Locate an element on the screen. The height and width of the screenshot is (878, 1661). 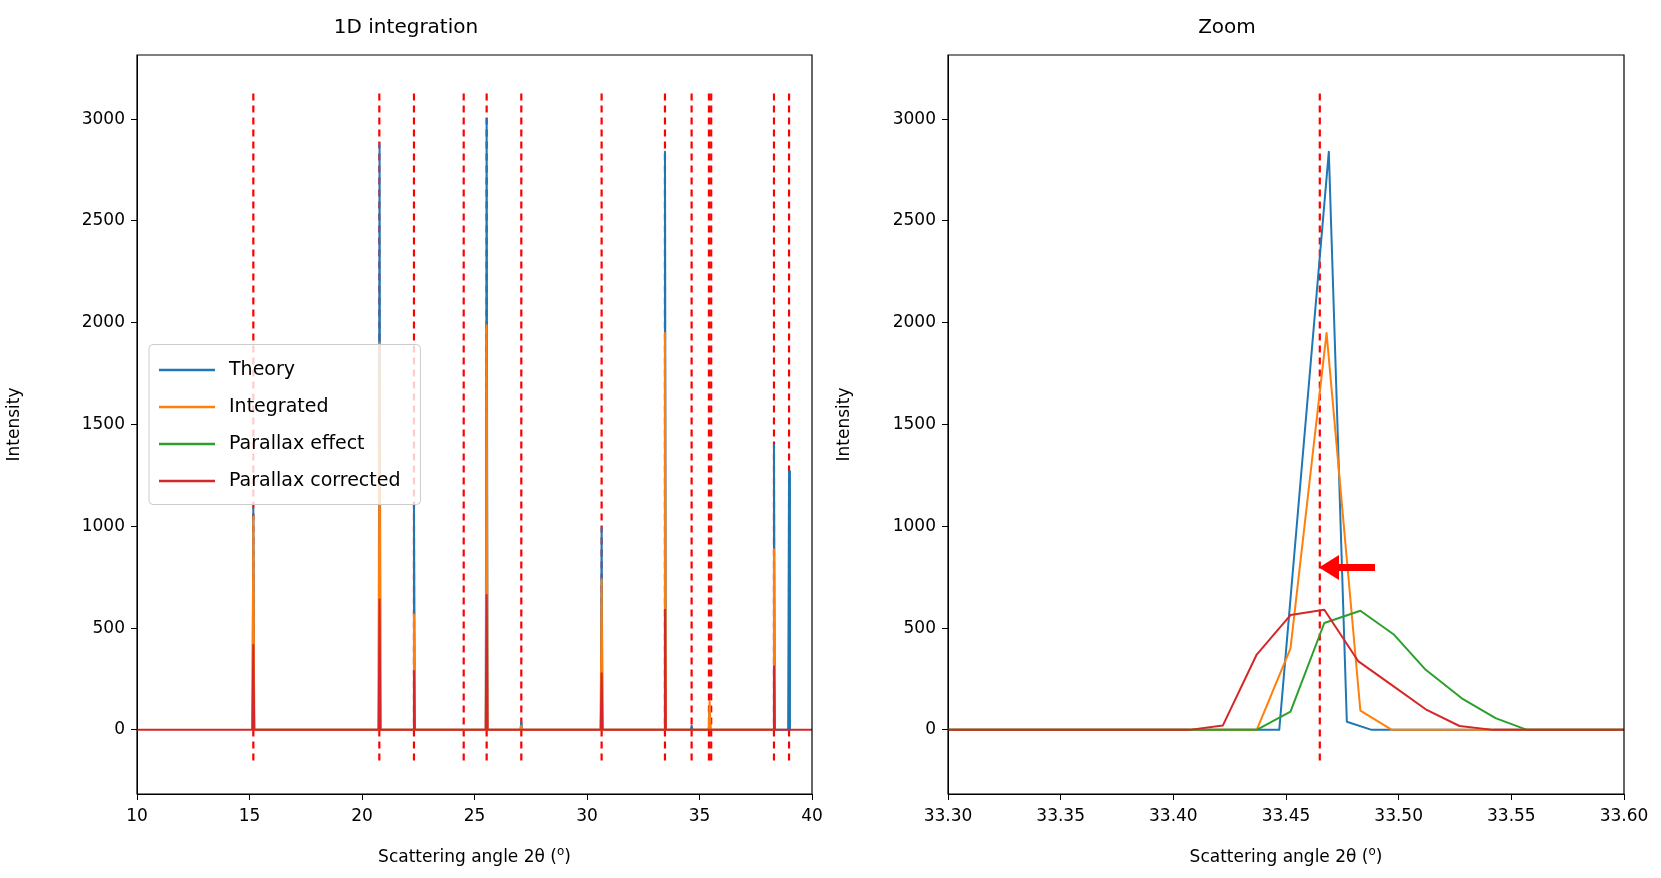
x-tick-label: 35 is located at coordinates (699, 814).